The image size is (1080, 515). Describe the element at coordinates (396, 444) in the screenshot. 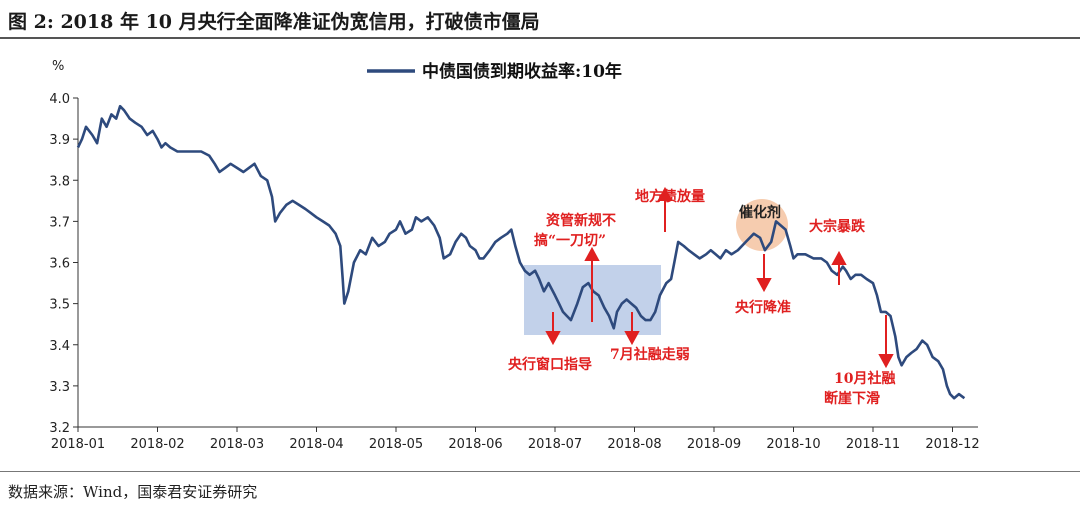

I see `x-tick-label: 2018-05` at that location.